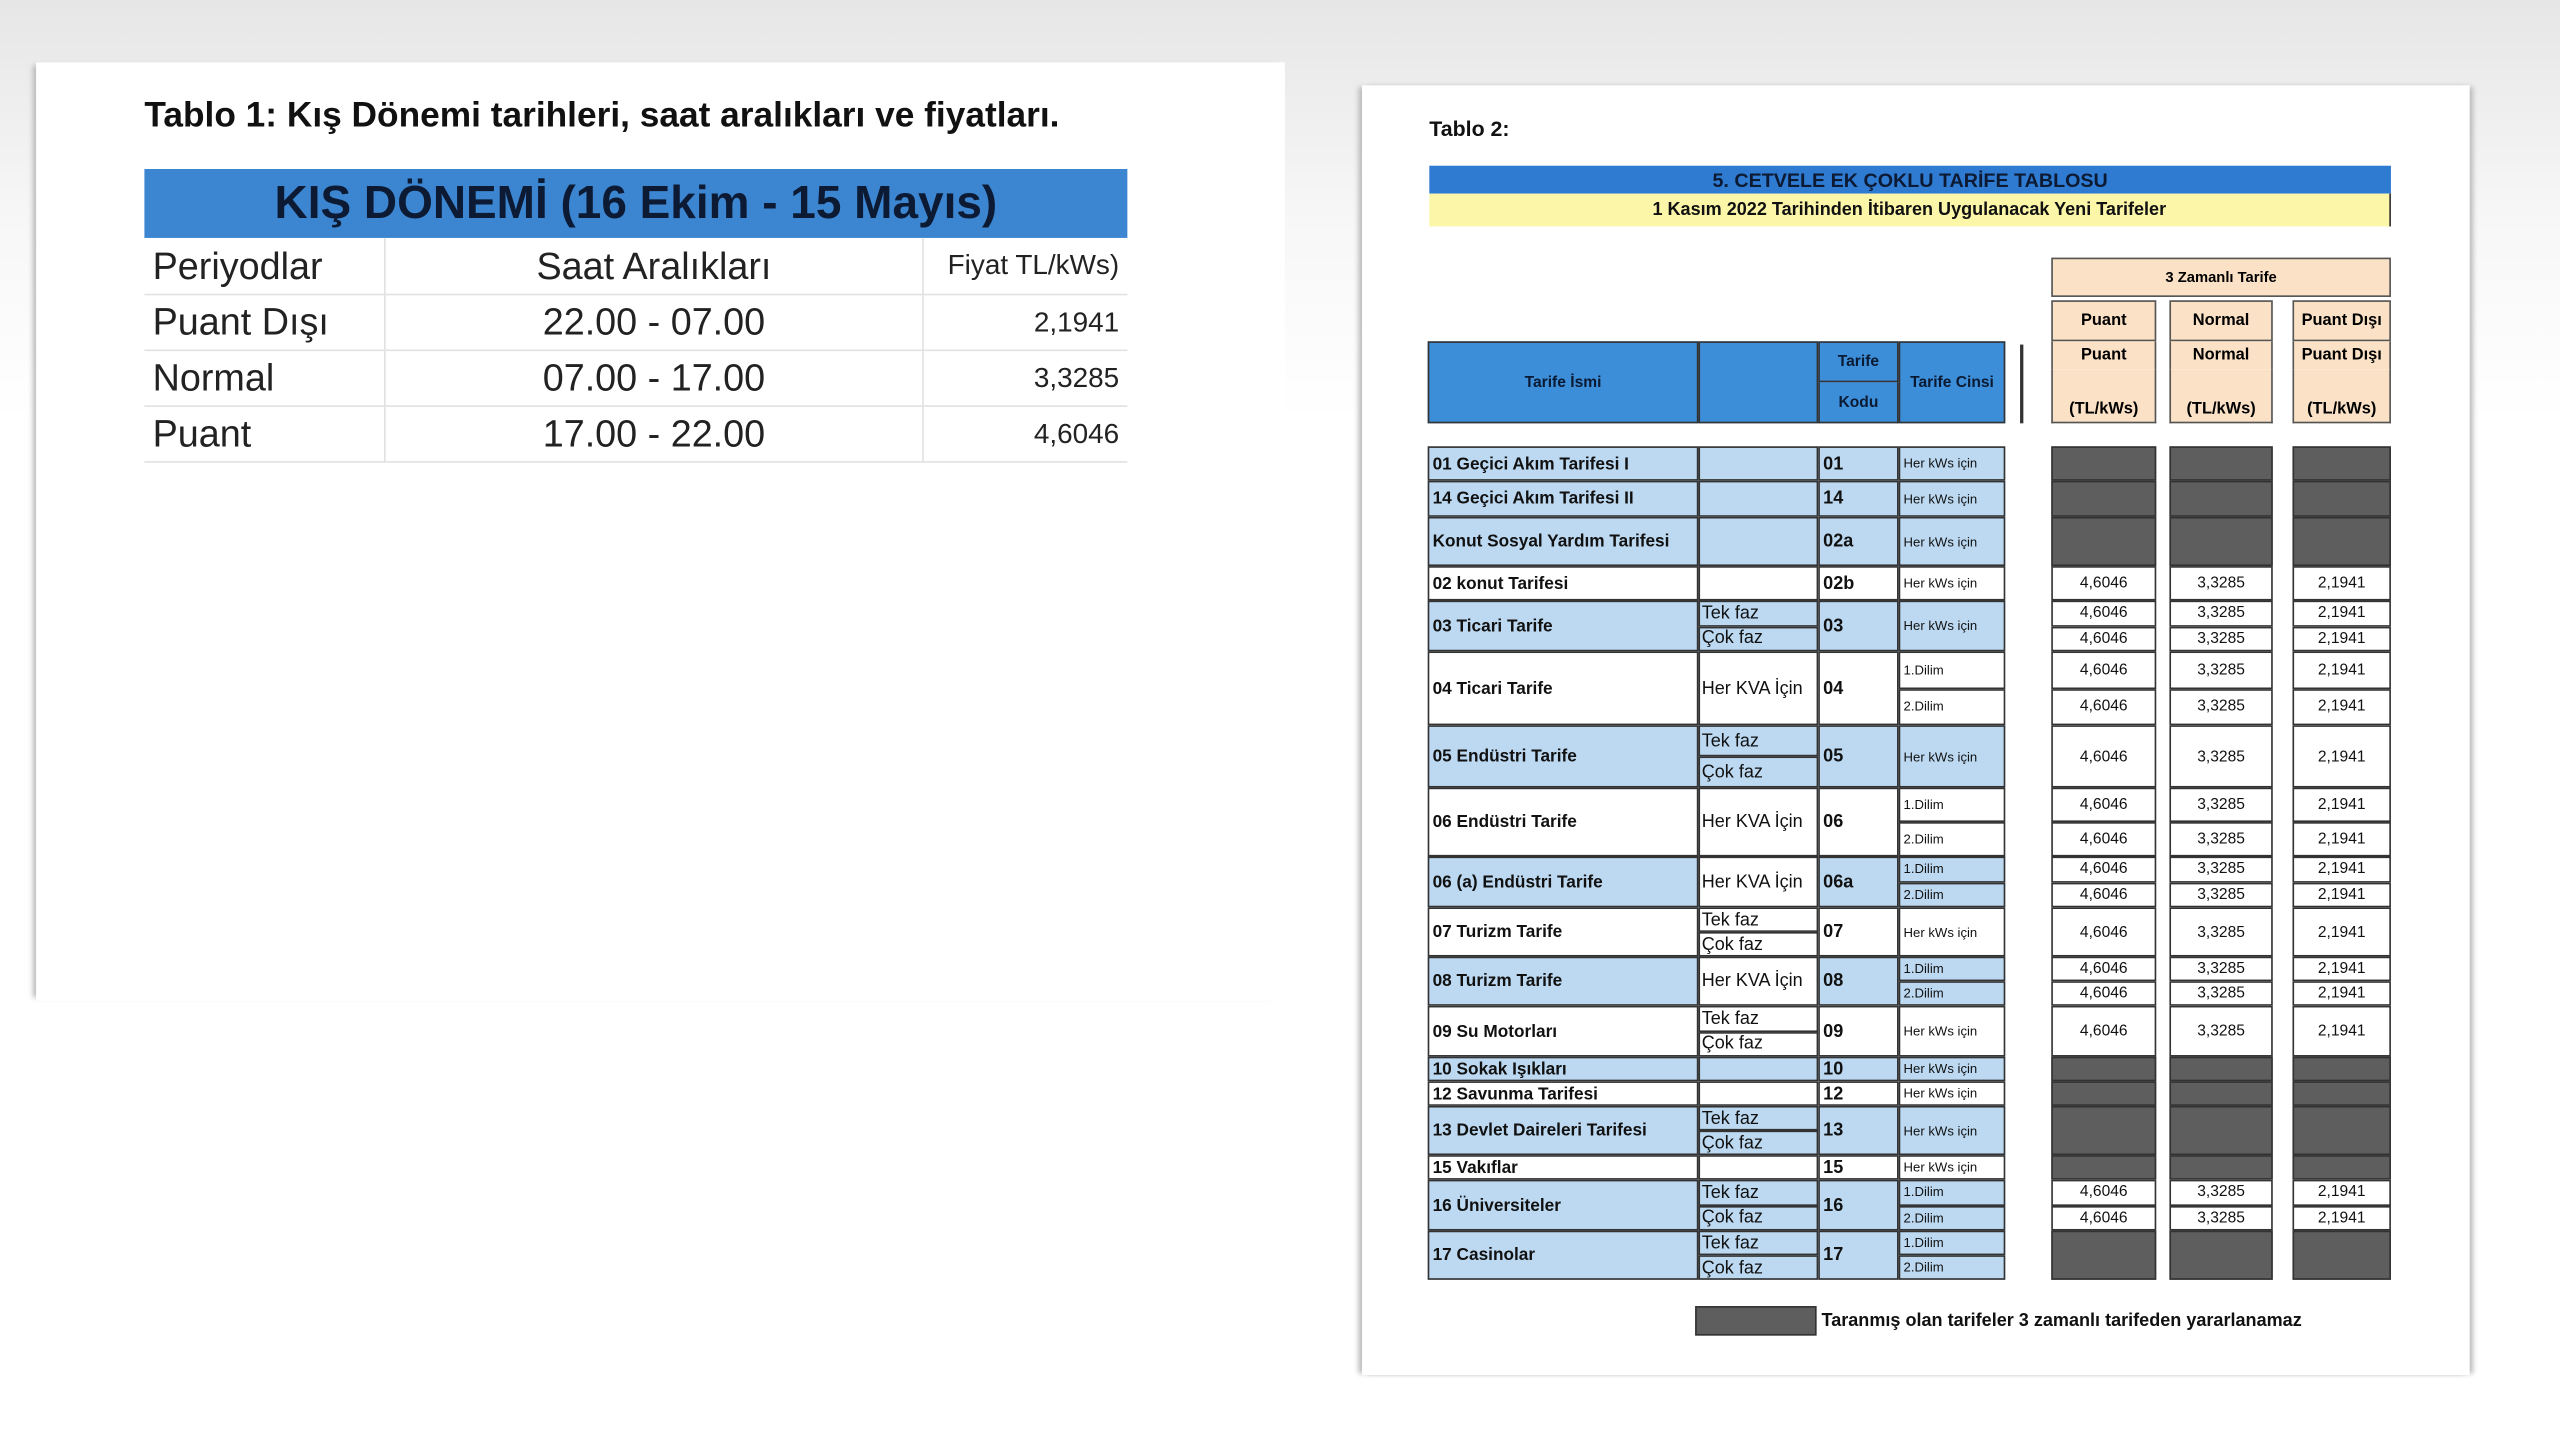 The height and width of the screenshot is (1439, 2560). What do you see at coordinates (1858, 362) in the screenshot?
I see `header-cell: Tarife` at bounding box center [1858, 362].